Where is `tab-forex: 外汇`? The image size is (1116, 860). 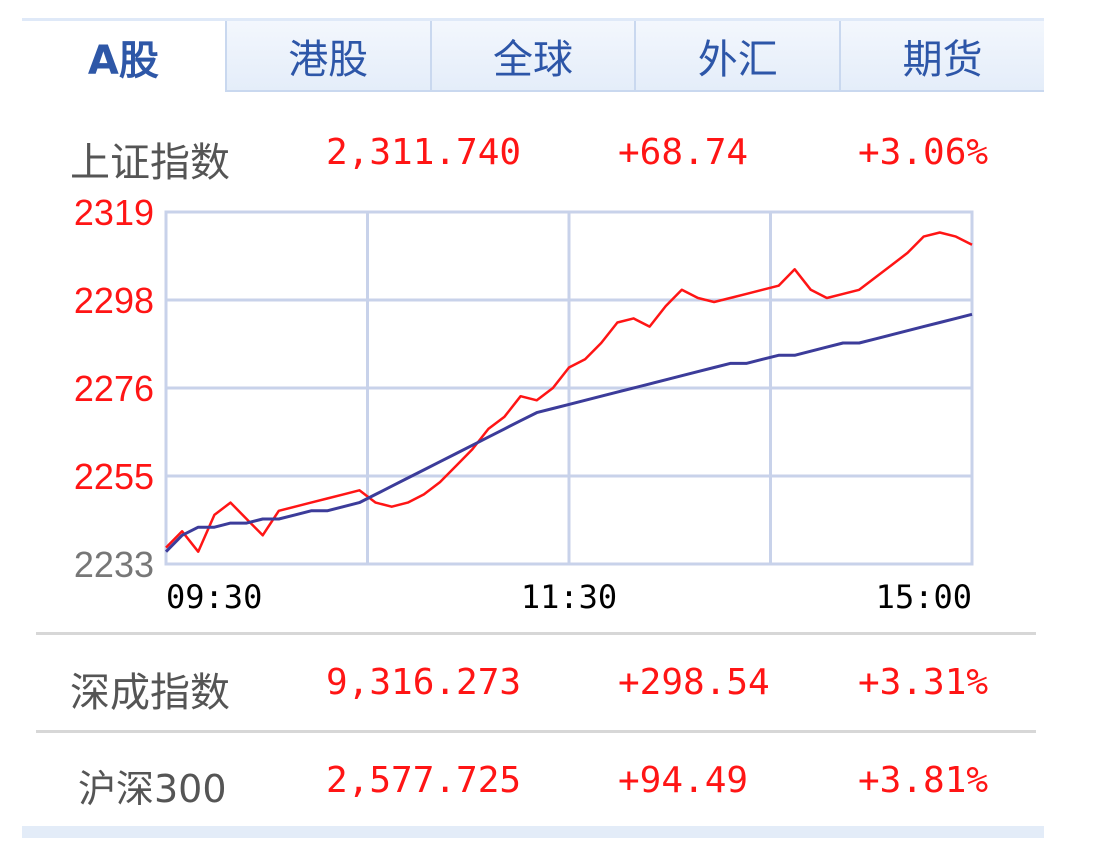
tab-forex: 外汇 is located at coordinates (736, 56).